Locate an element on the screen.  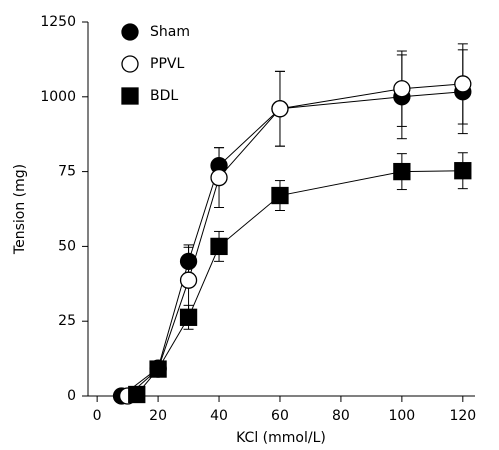
x-tick-label: 0 is located at coordinates (97, 416).